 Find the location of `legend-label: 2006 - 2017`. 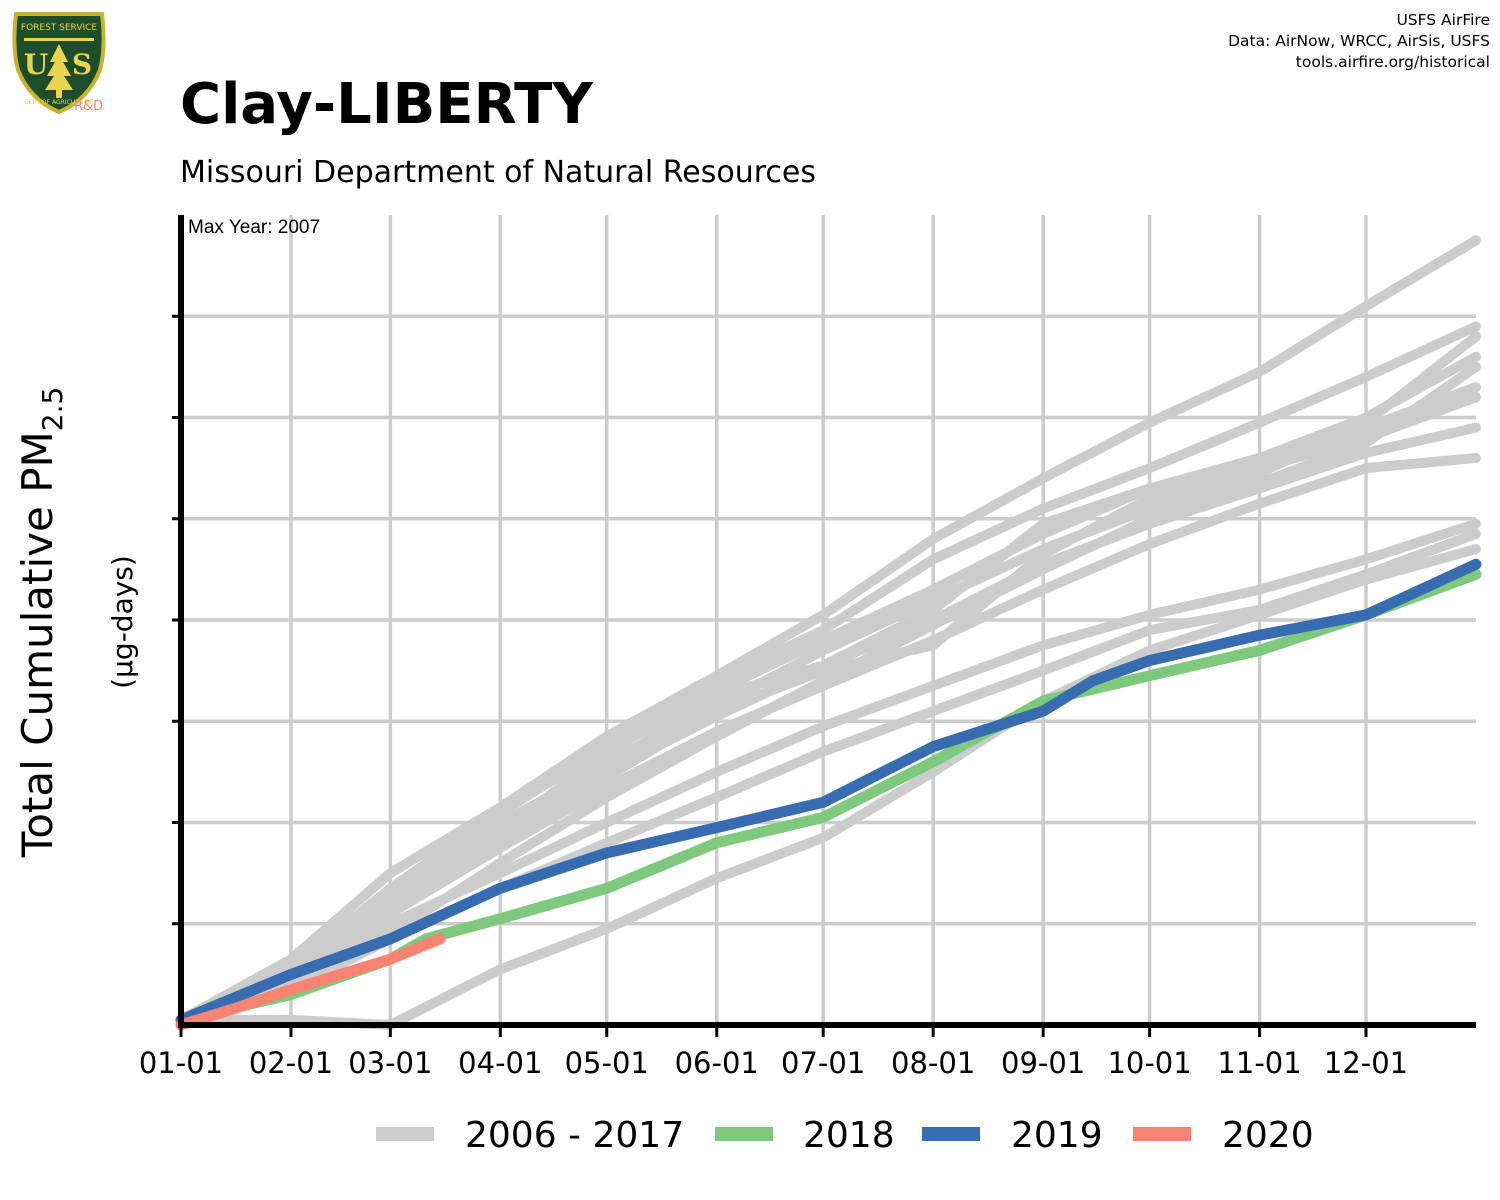

legend-label: 2006 - 2017 is located at coordinates (574, 1135).